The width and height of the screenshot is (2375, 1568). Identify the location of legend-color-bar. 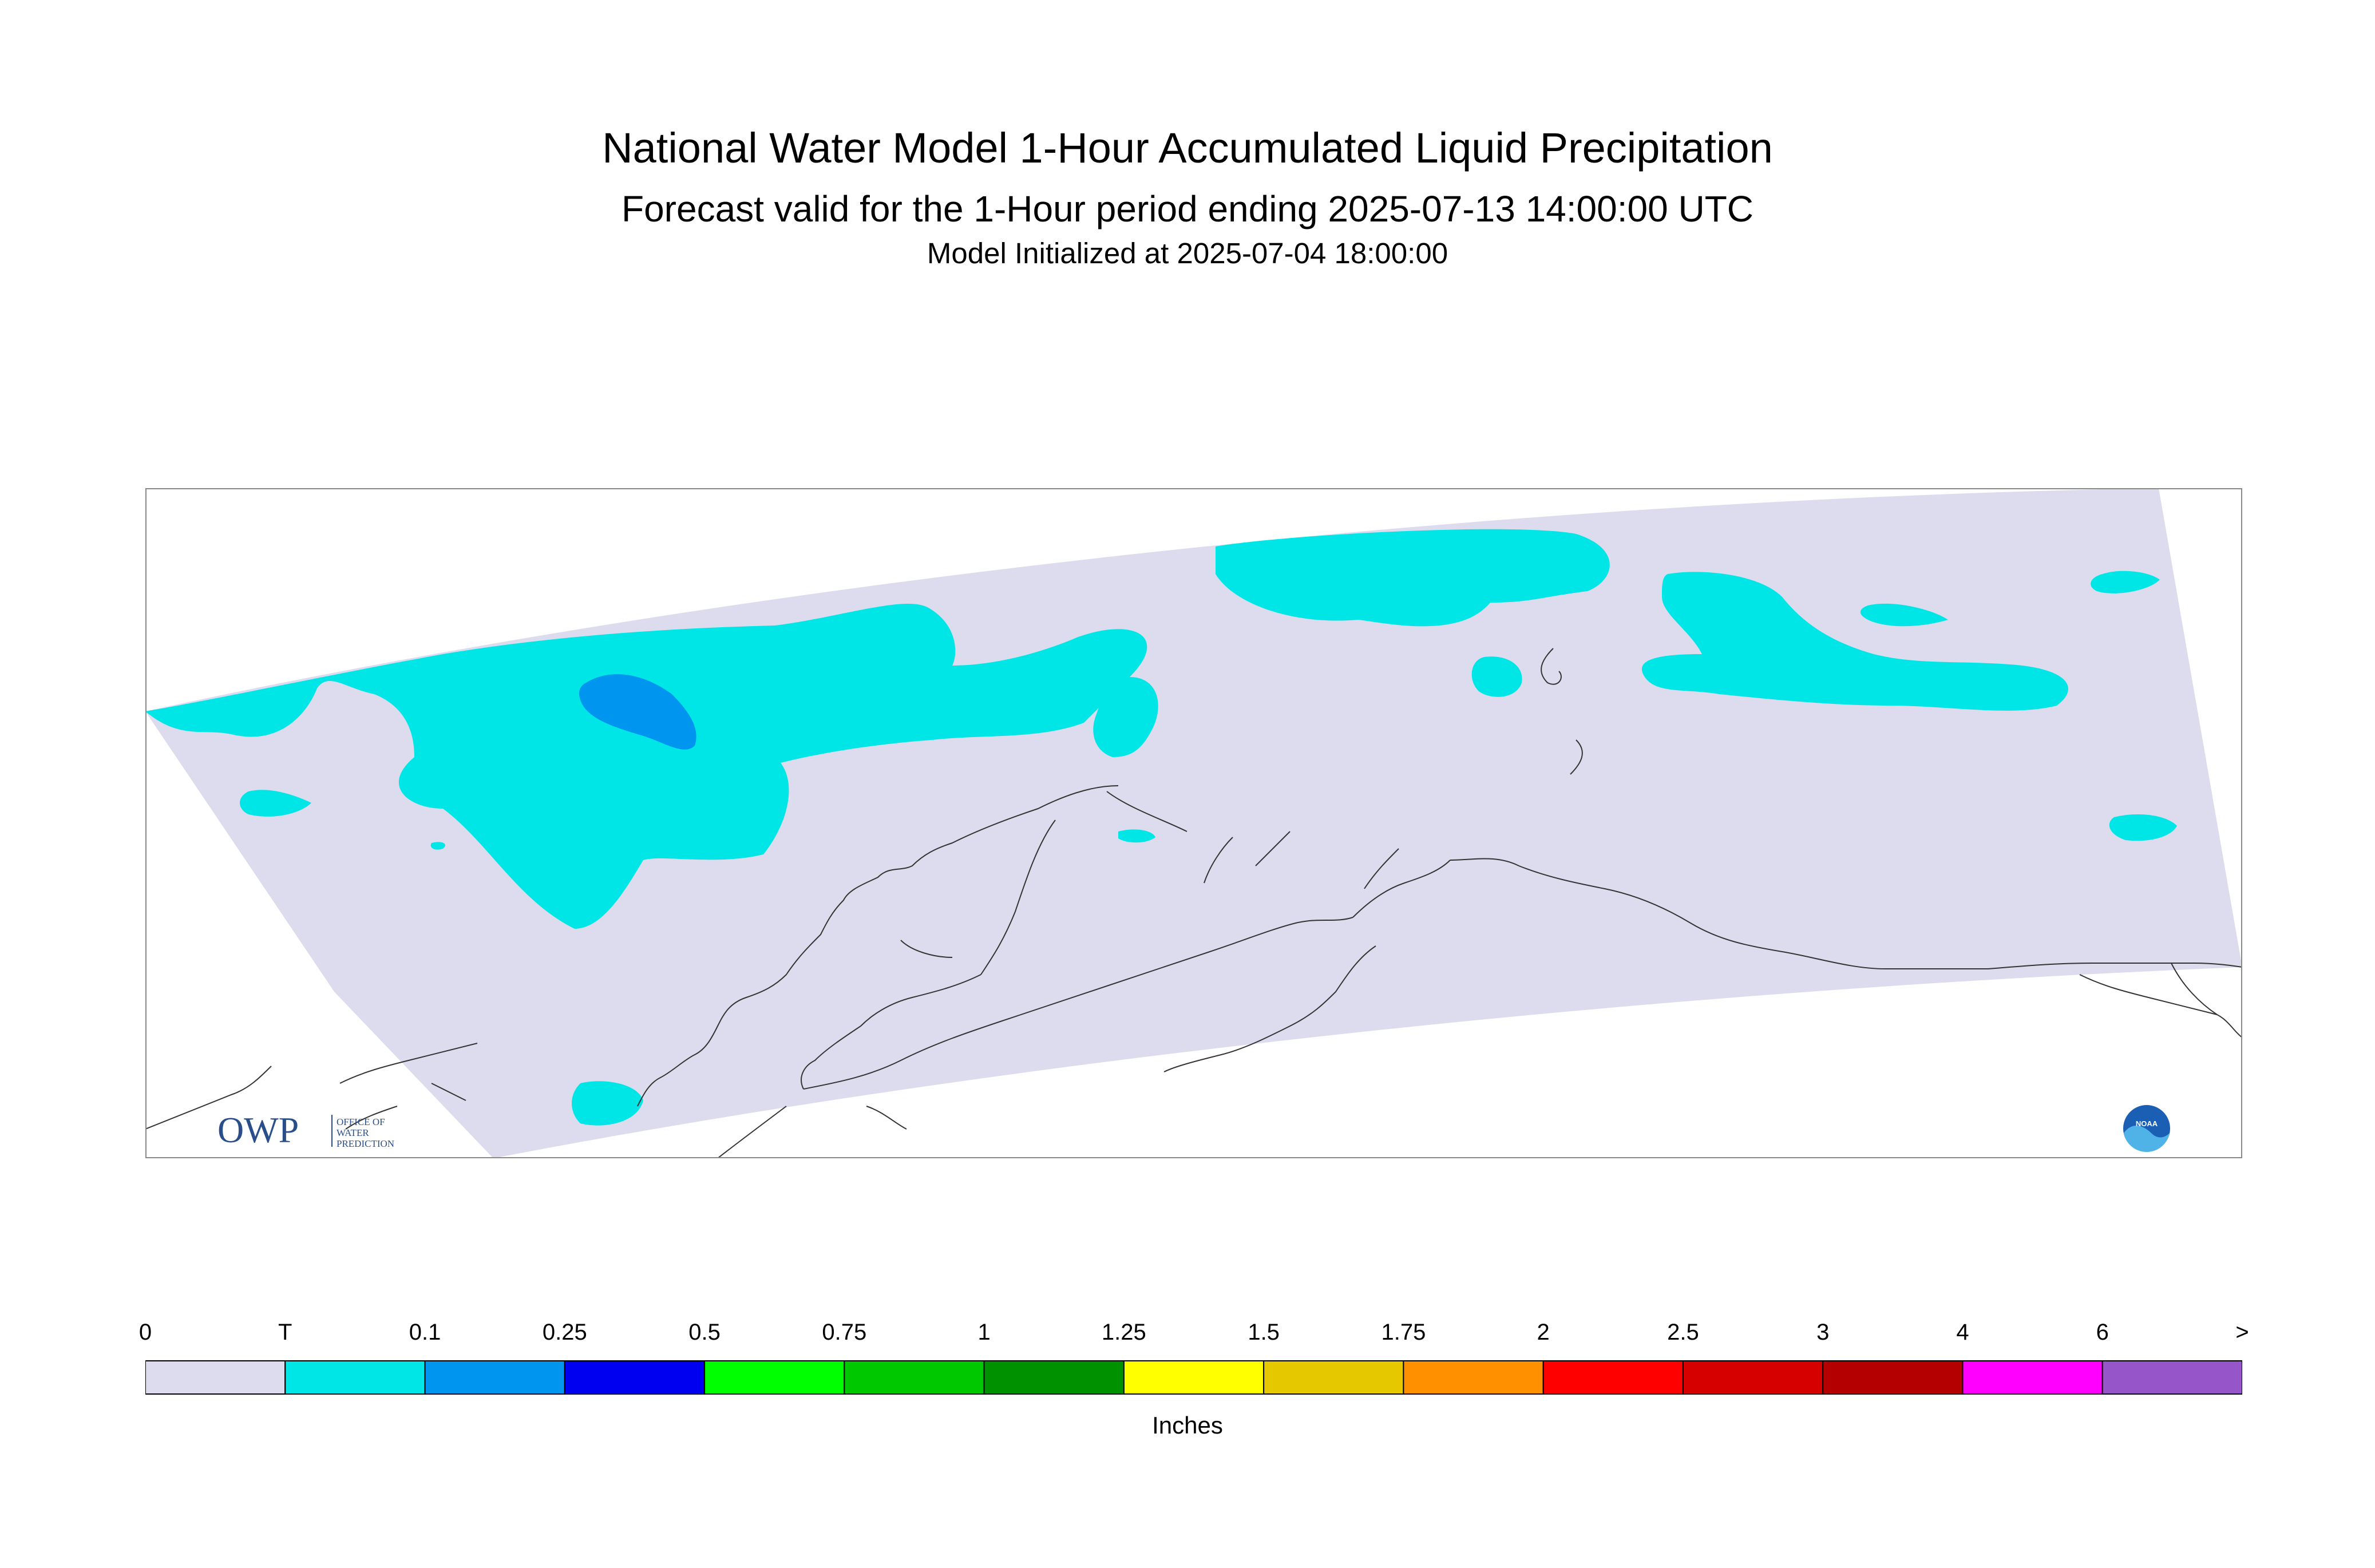
(1194, 1377).